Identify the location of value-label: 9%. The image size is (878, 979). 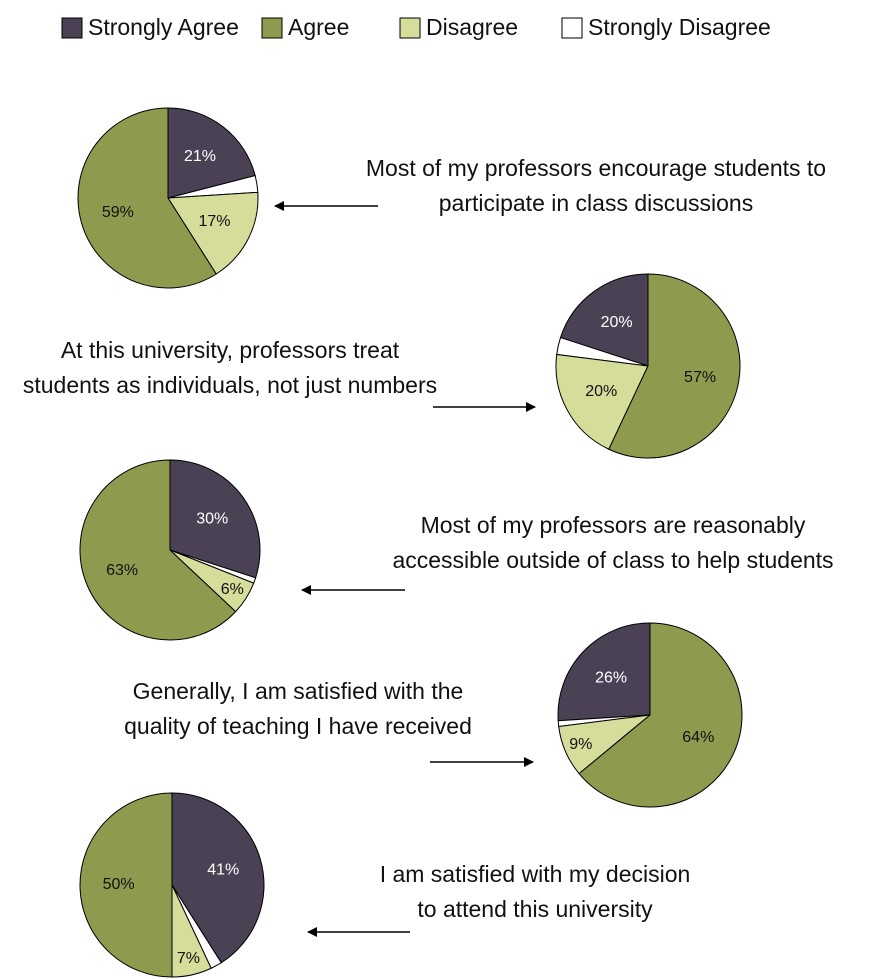
(580, 744).